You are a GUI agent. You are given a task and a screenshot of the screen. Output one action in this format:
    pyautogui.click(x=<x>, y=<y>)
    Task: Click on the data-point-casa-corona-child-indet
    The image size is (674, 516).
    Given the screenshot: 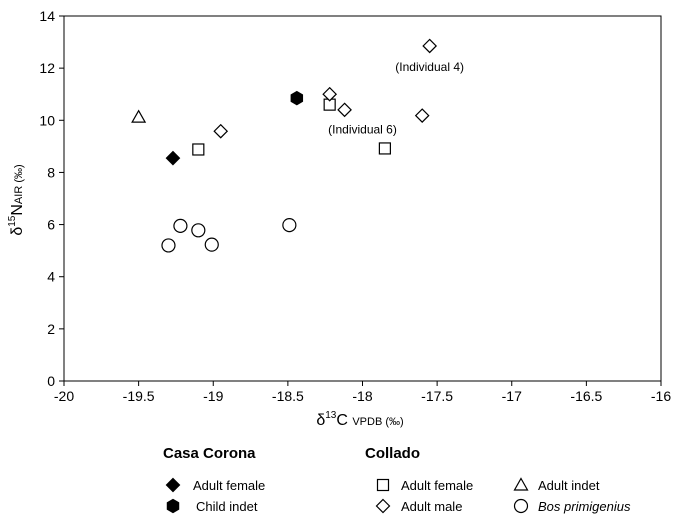 What is the action you would take?
    pyautogui.click(x=297, y=98)
    